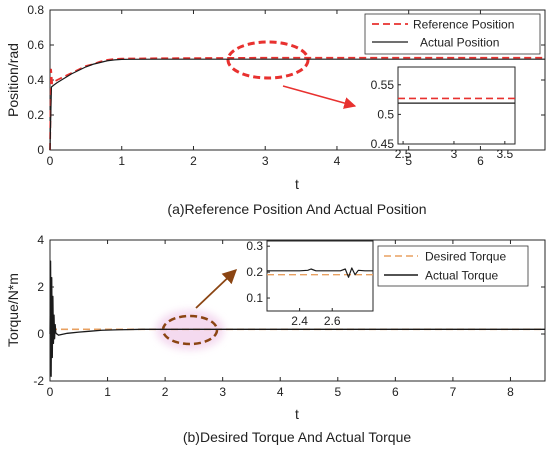 The image size is (550, 451). I want to click on inset-x-tick-label: 2.4, so click(299, 321).